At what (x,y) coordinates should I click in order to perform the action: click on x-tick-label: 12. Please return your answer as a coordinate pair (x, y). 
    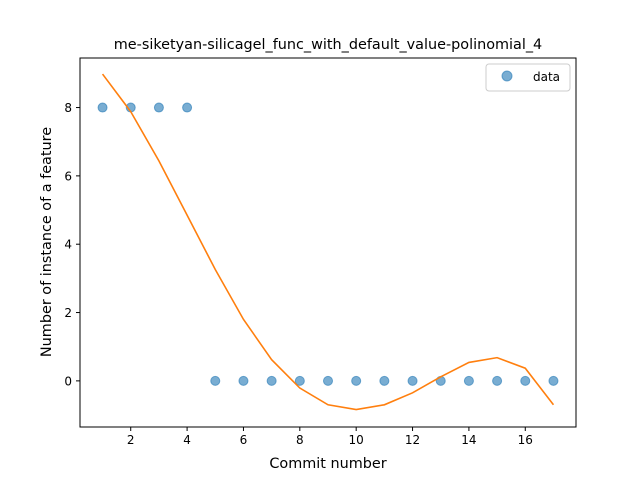
    Looking at the image, I should click on (412, 440).